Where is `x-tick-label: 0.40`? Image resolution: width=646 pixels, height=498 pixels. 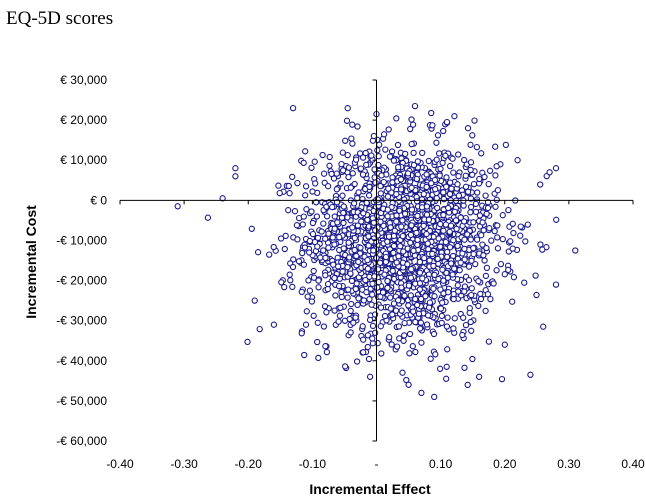 x-tick-label: 0.40 is located at coordinates (633, 464).